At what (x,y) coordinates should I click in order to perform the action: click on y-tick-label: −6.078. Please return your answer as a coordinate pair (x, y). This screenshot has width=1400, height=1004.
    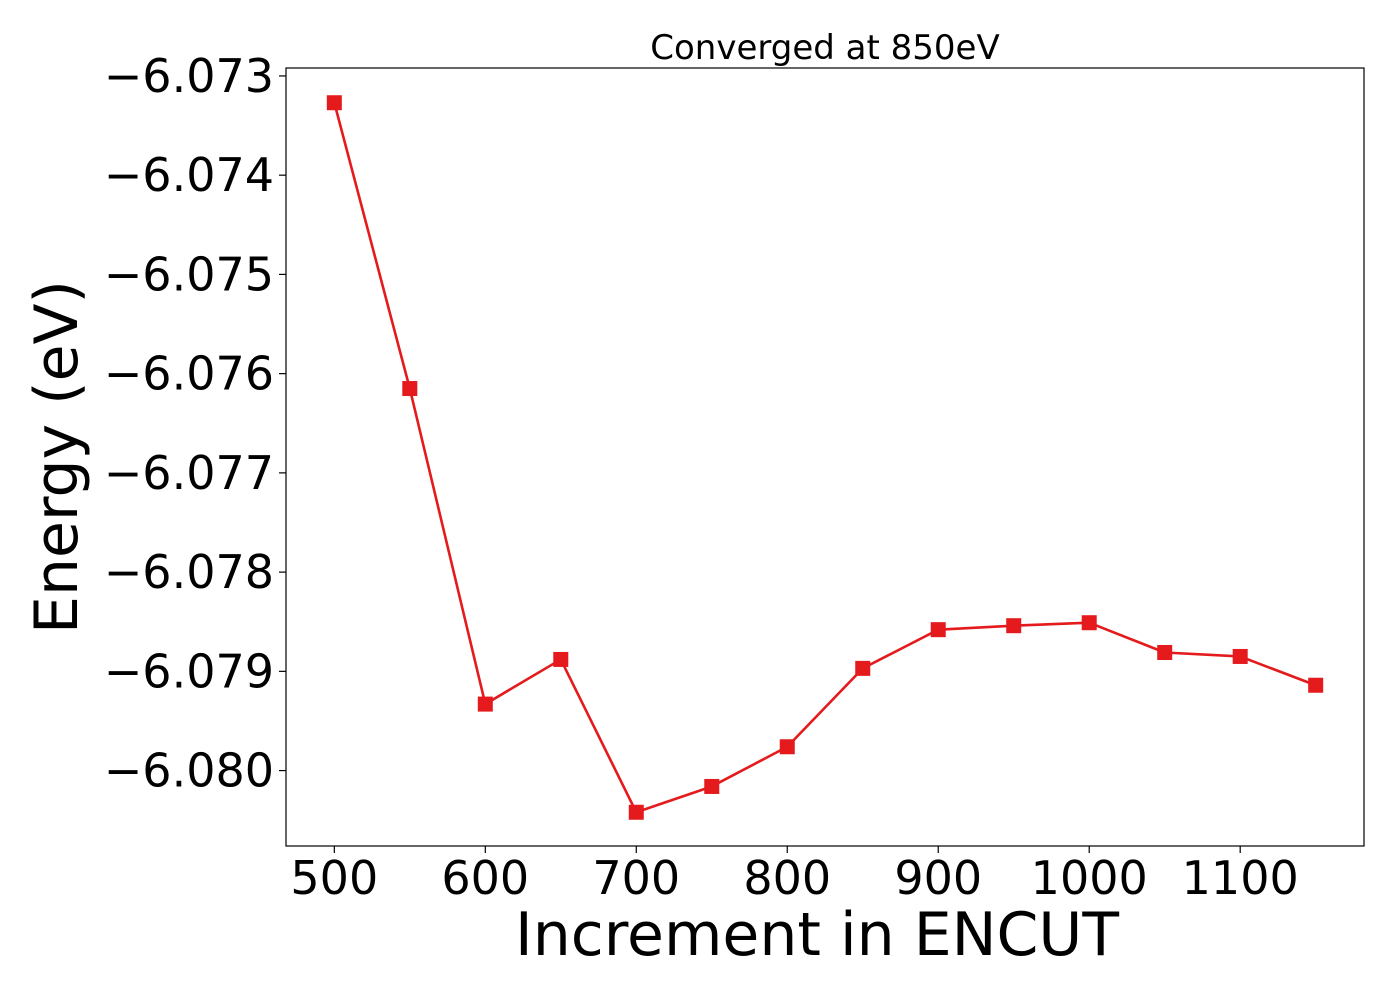
    Looking at the image, I should click on (189, 572).